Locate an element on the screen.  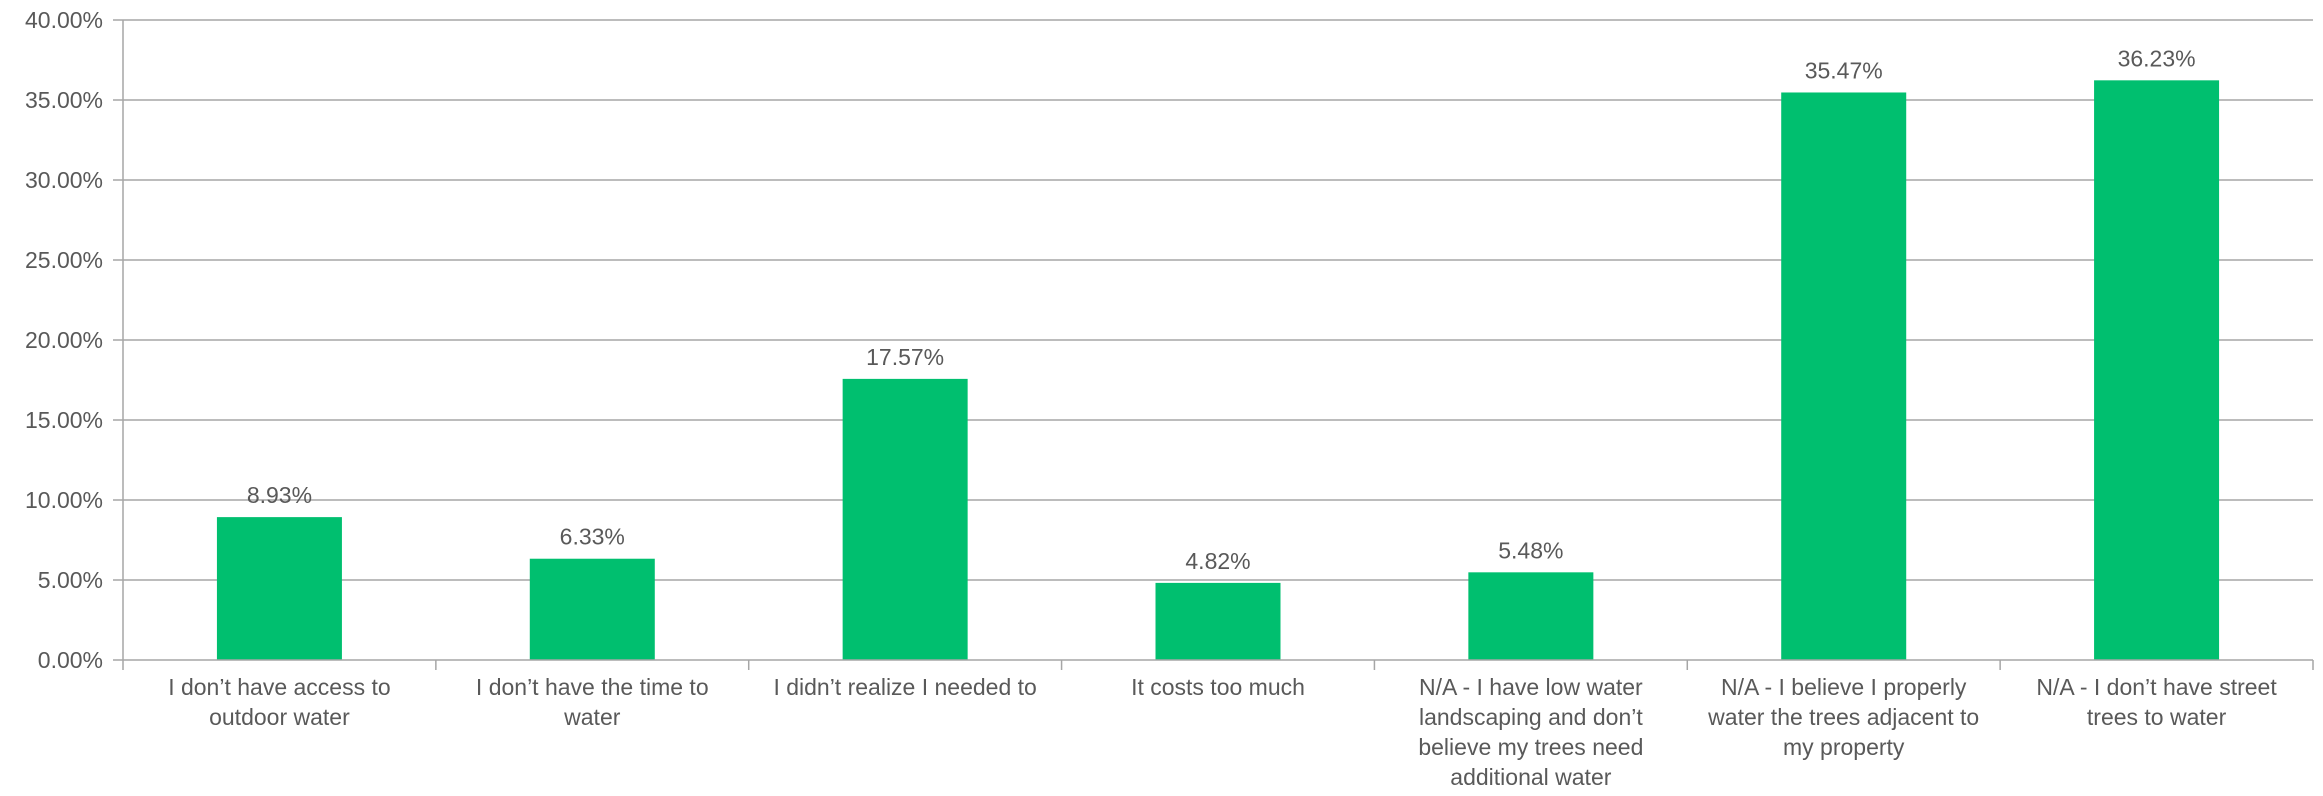
x-tick-label-line: believe my trees need is located at coordinates (1530, 747).